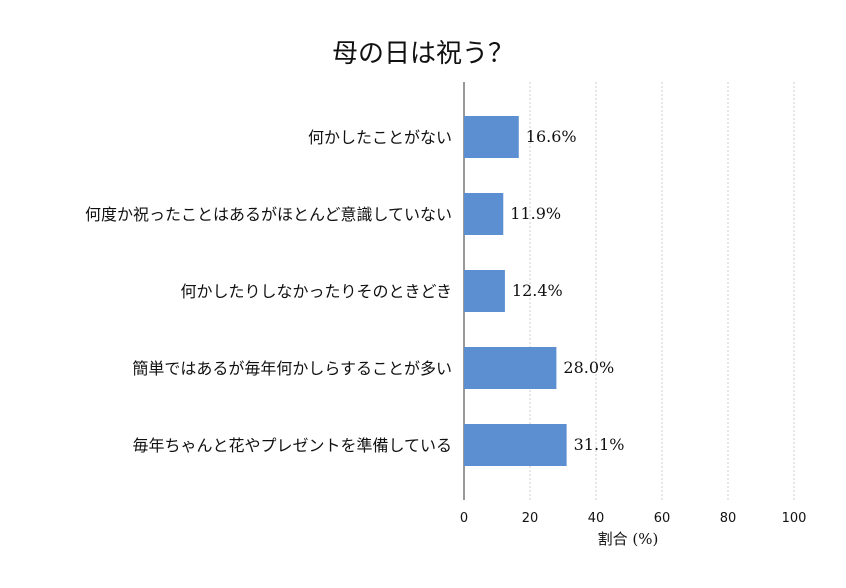  What do you see at coordinates (380, 137) in the screenshot?
I see `category-label: 何かしたことがない` at bounding box center [380, 137].